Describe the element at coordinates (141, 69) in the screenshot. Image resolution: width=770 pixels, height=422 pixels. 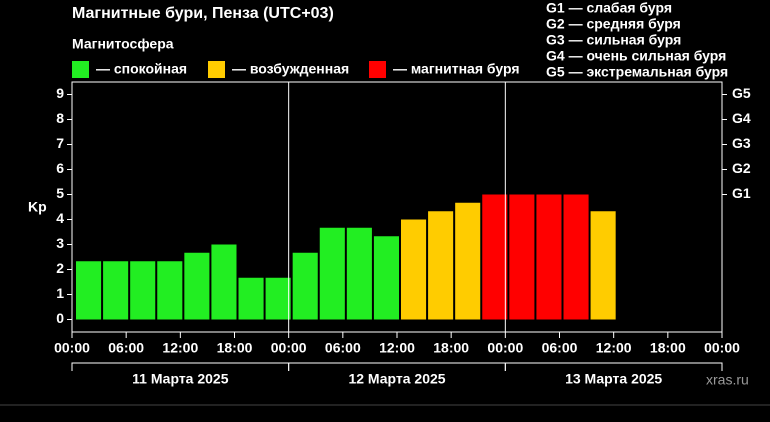
I see `legend-label: — спокойная` at that location.